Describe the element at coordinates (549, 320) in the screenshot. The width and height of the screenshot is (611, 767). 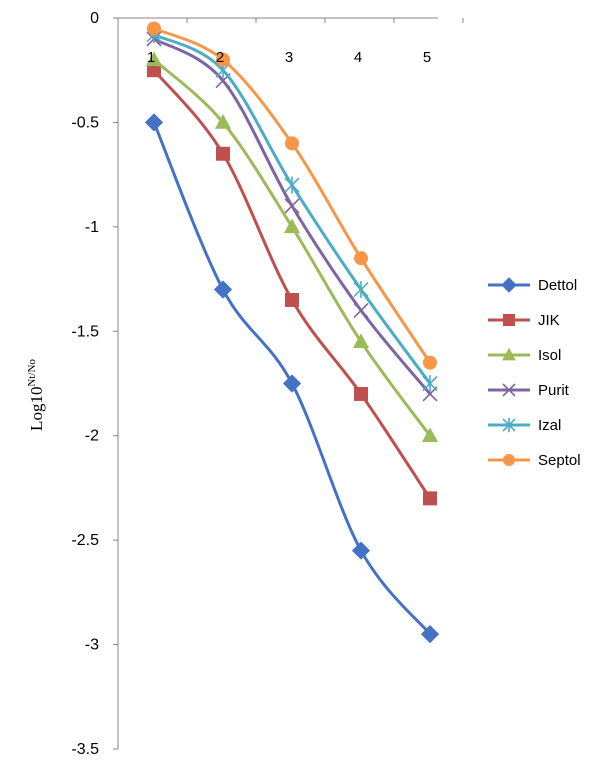
I see `legend-label: JIK` at that location.